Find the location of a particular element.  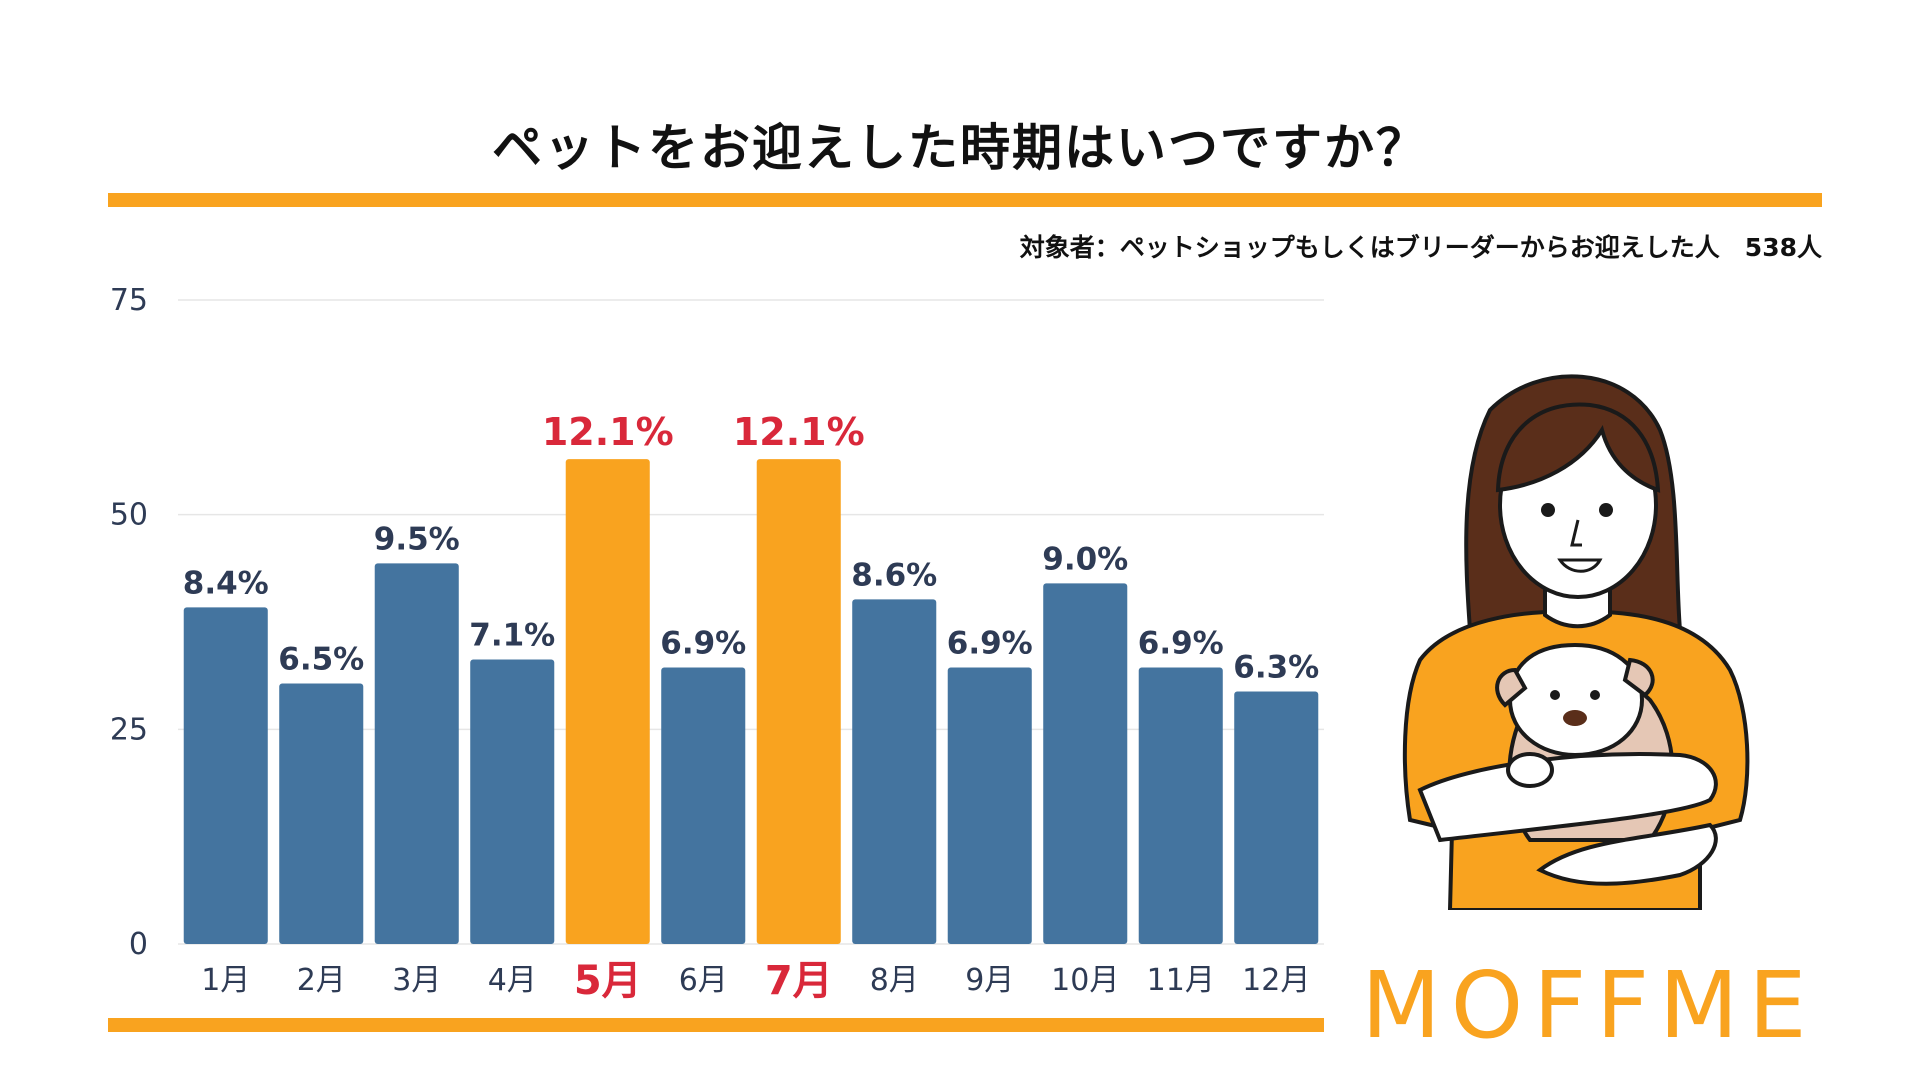

chart-title: ペットをお迎えした時期はいつですか？ is located at coordinates (960, 148).